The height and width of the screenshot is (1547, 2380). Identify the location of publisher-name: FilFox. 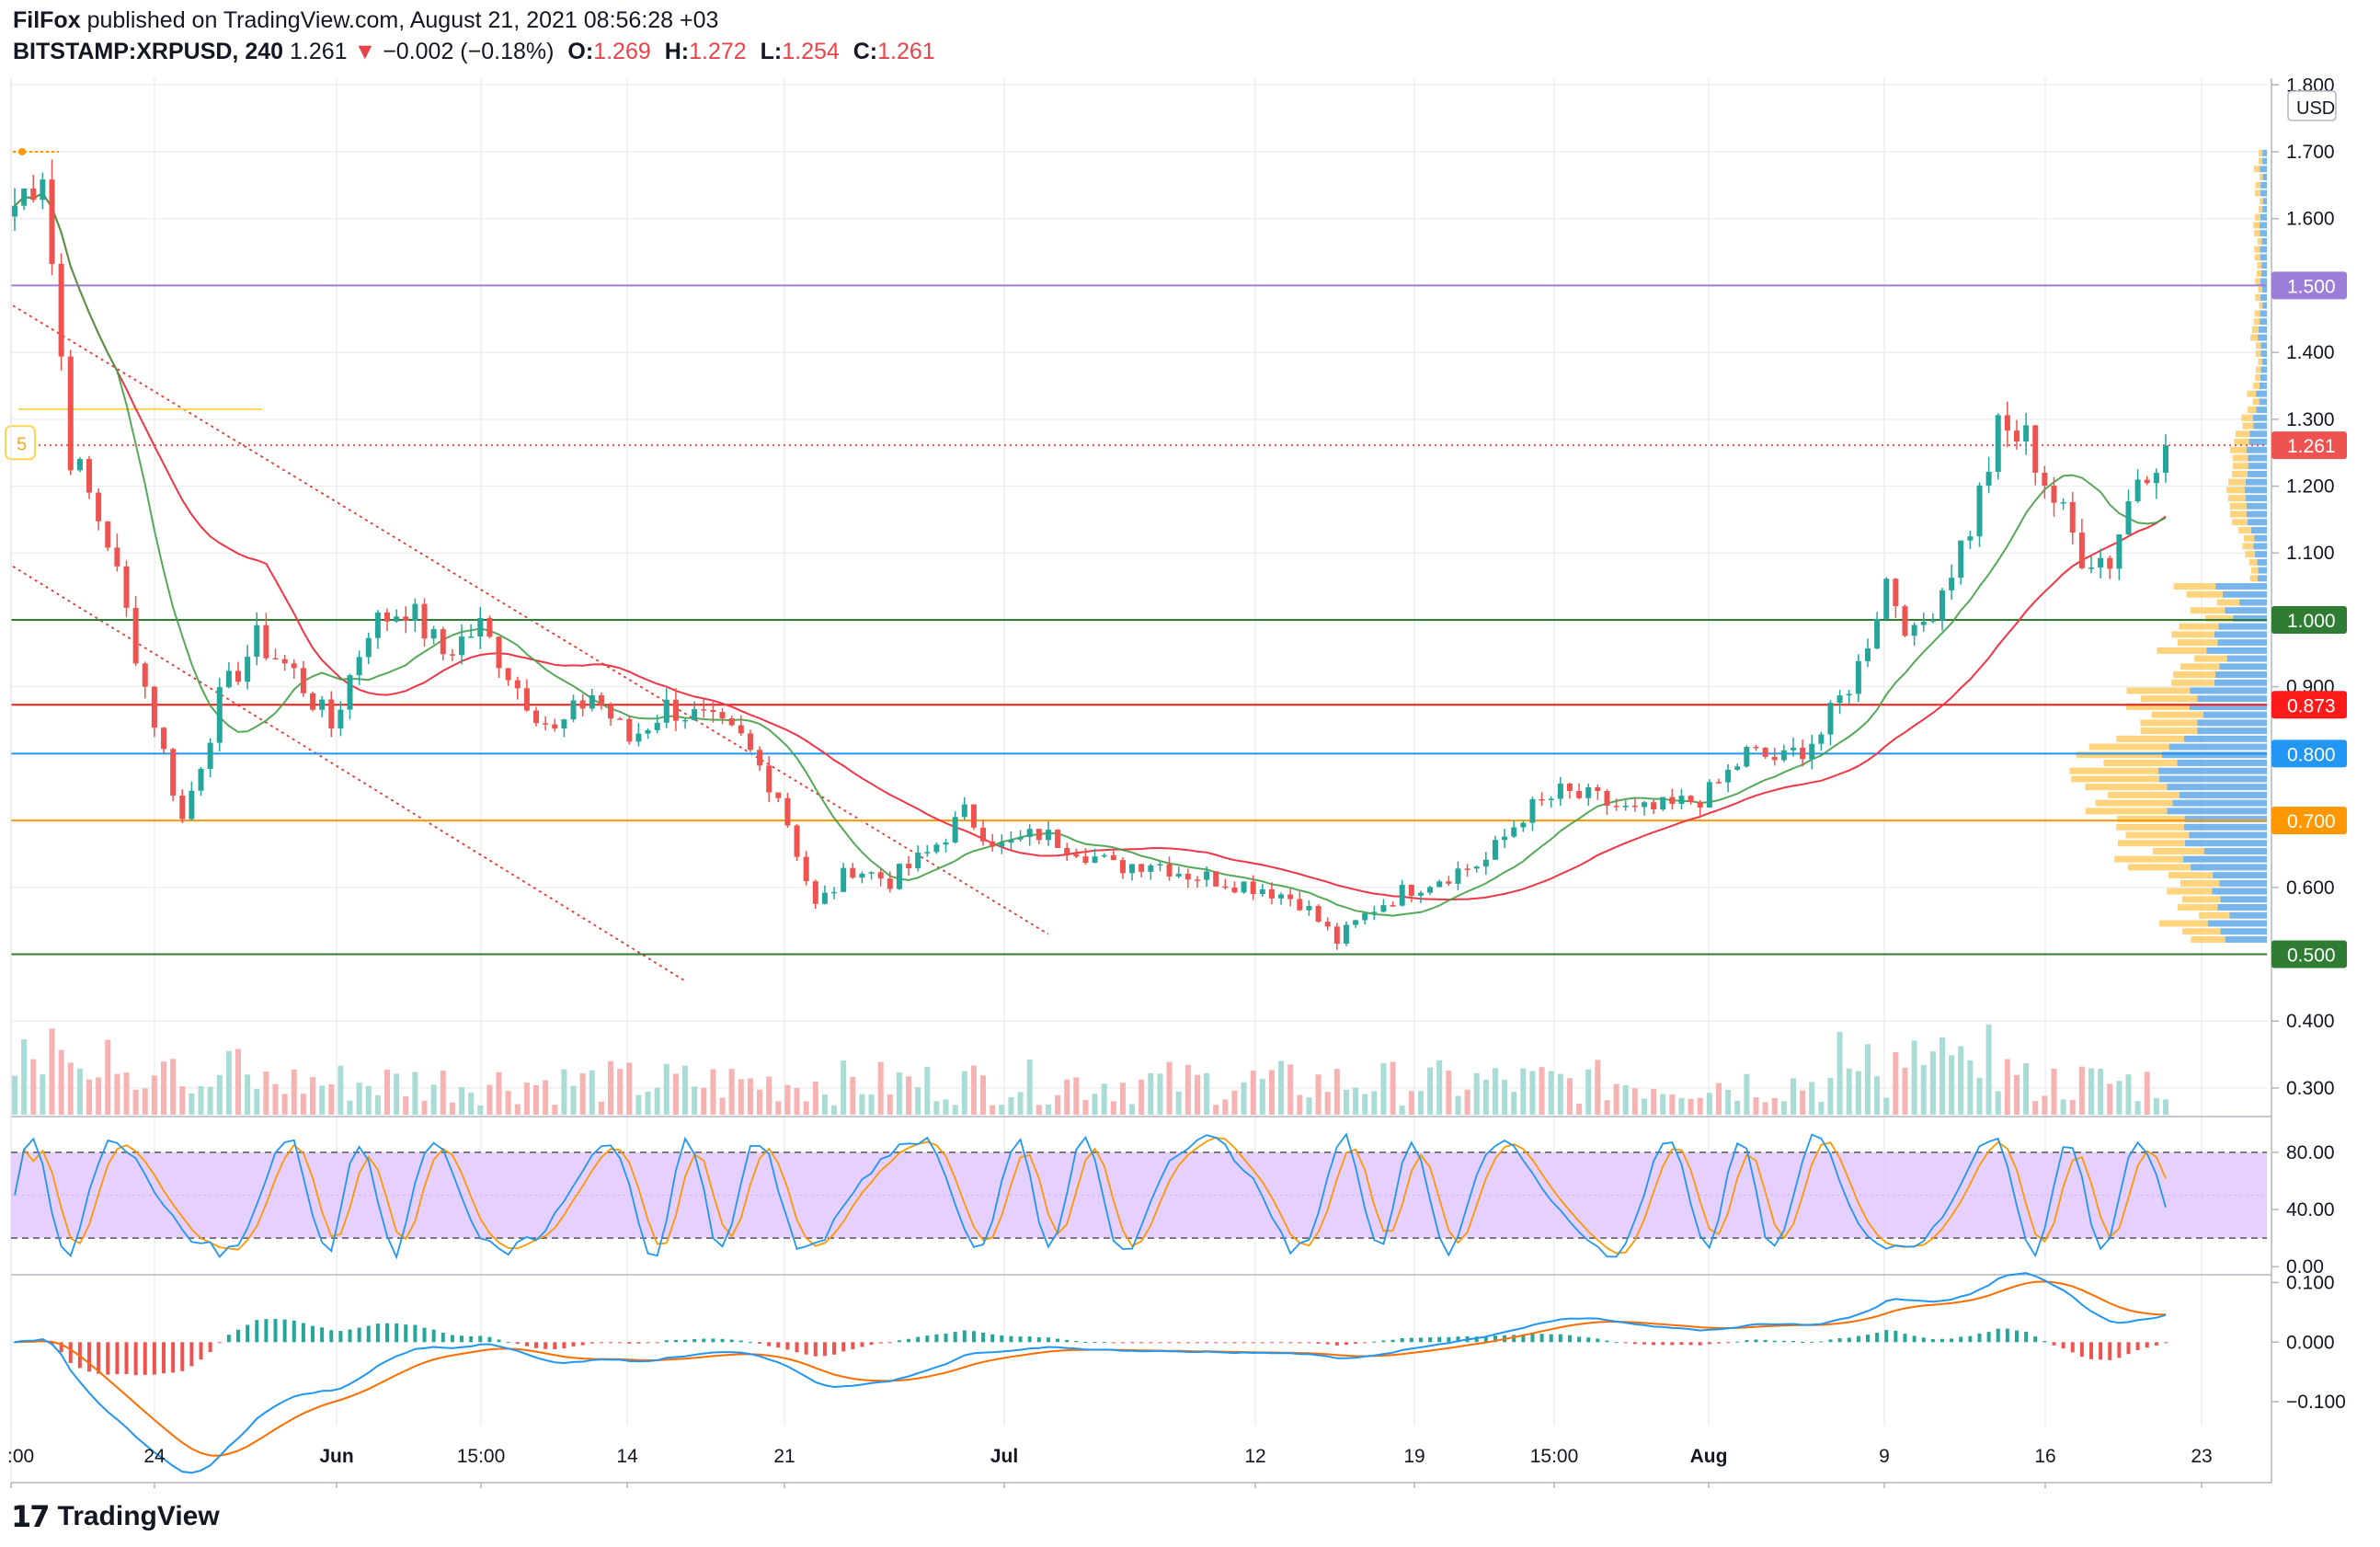
(47, 20).